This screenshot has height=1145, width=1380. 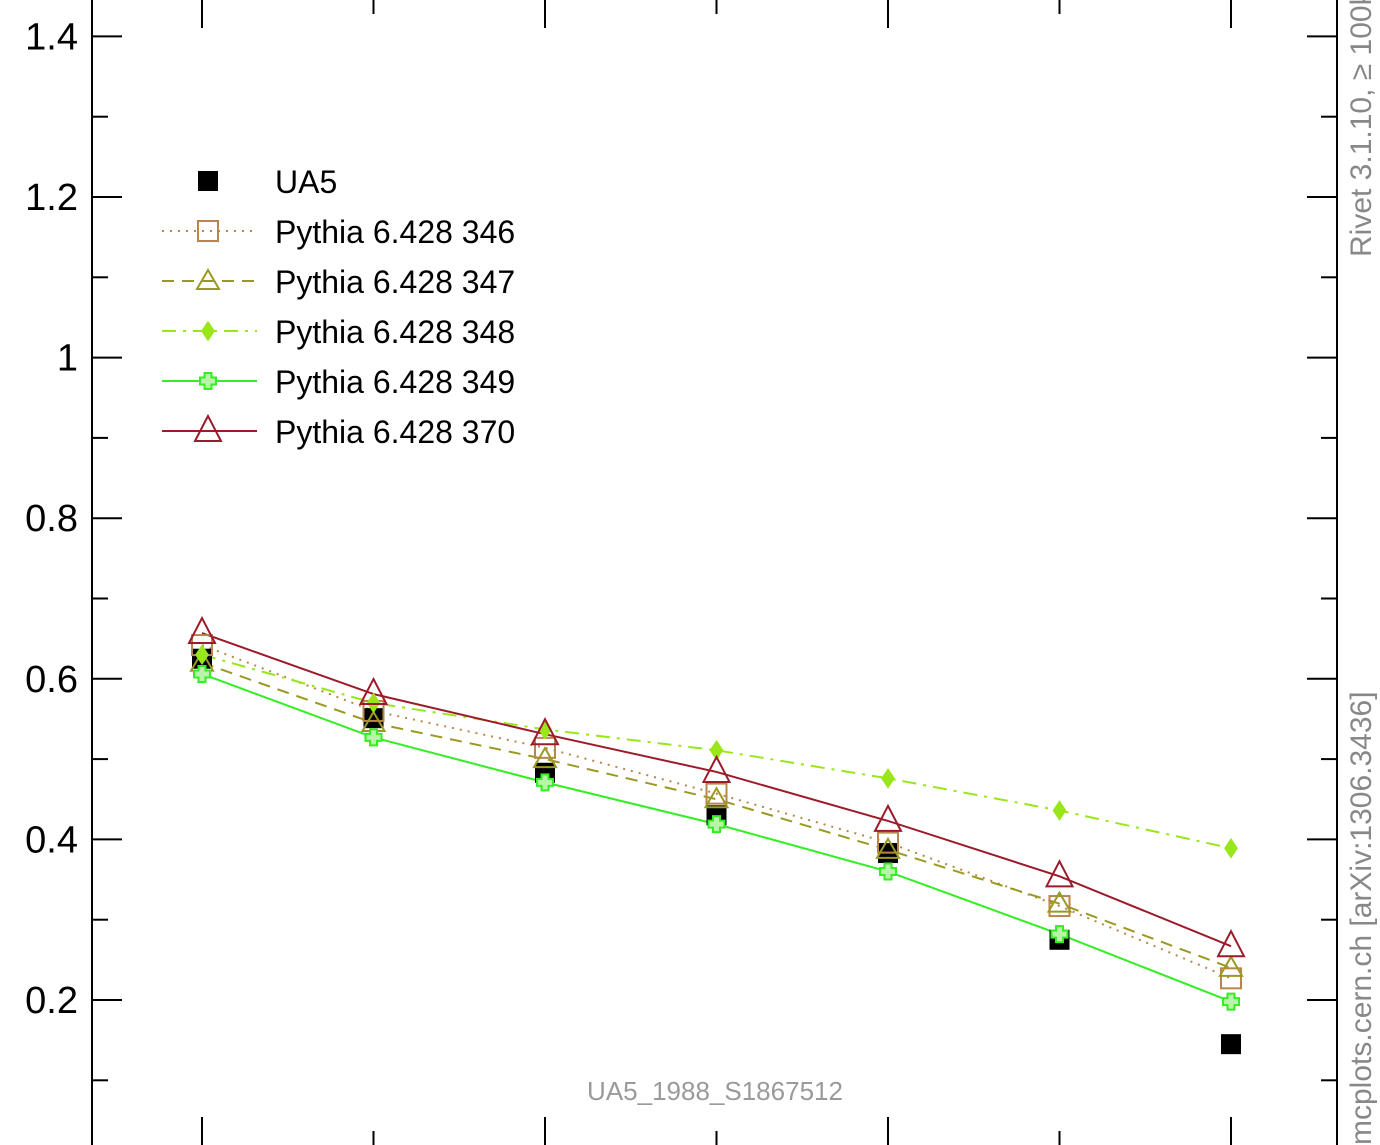 I want to click on legend-label: Pythia 6.428 347, so click(x=395, y=282).